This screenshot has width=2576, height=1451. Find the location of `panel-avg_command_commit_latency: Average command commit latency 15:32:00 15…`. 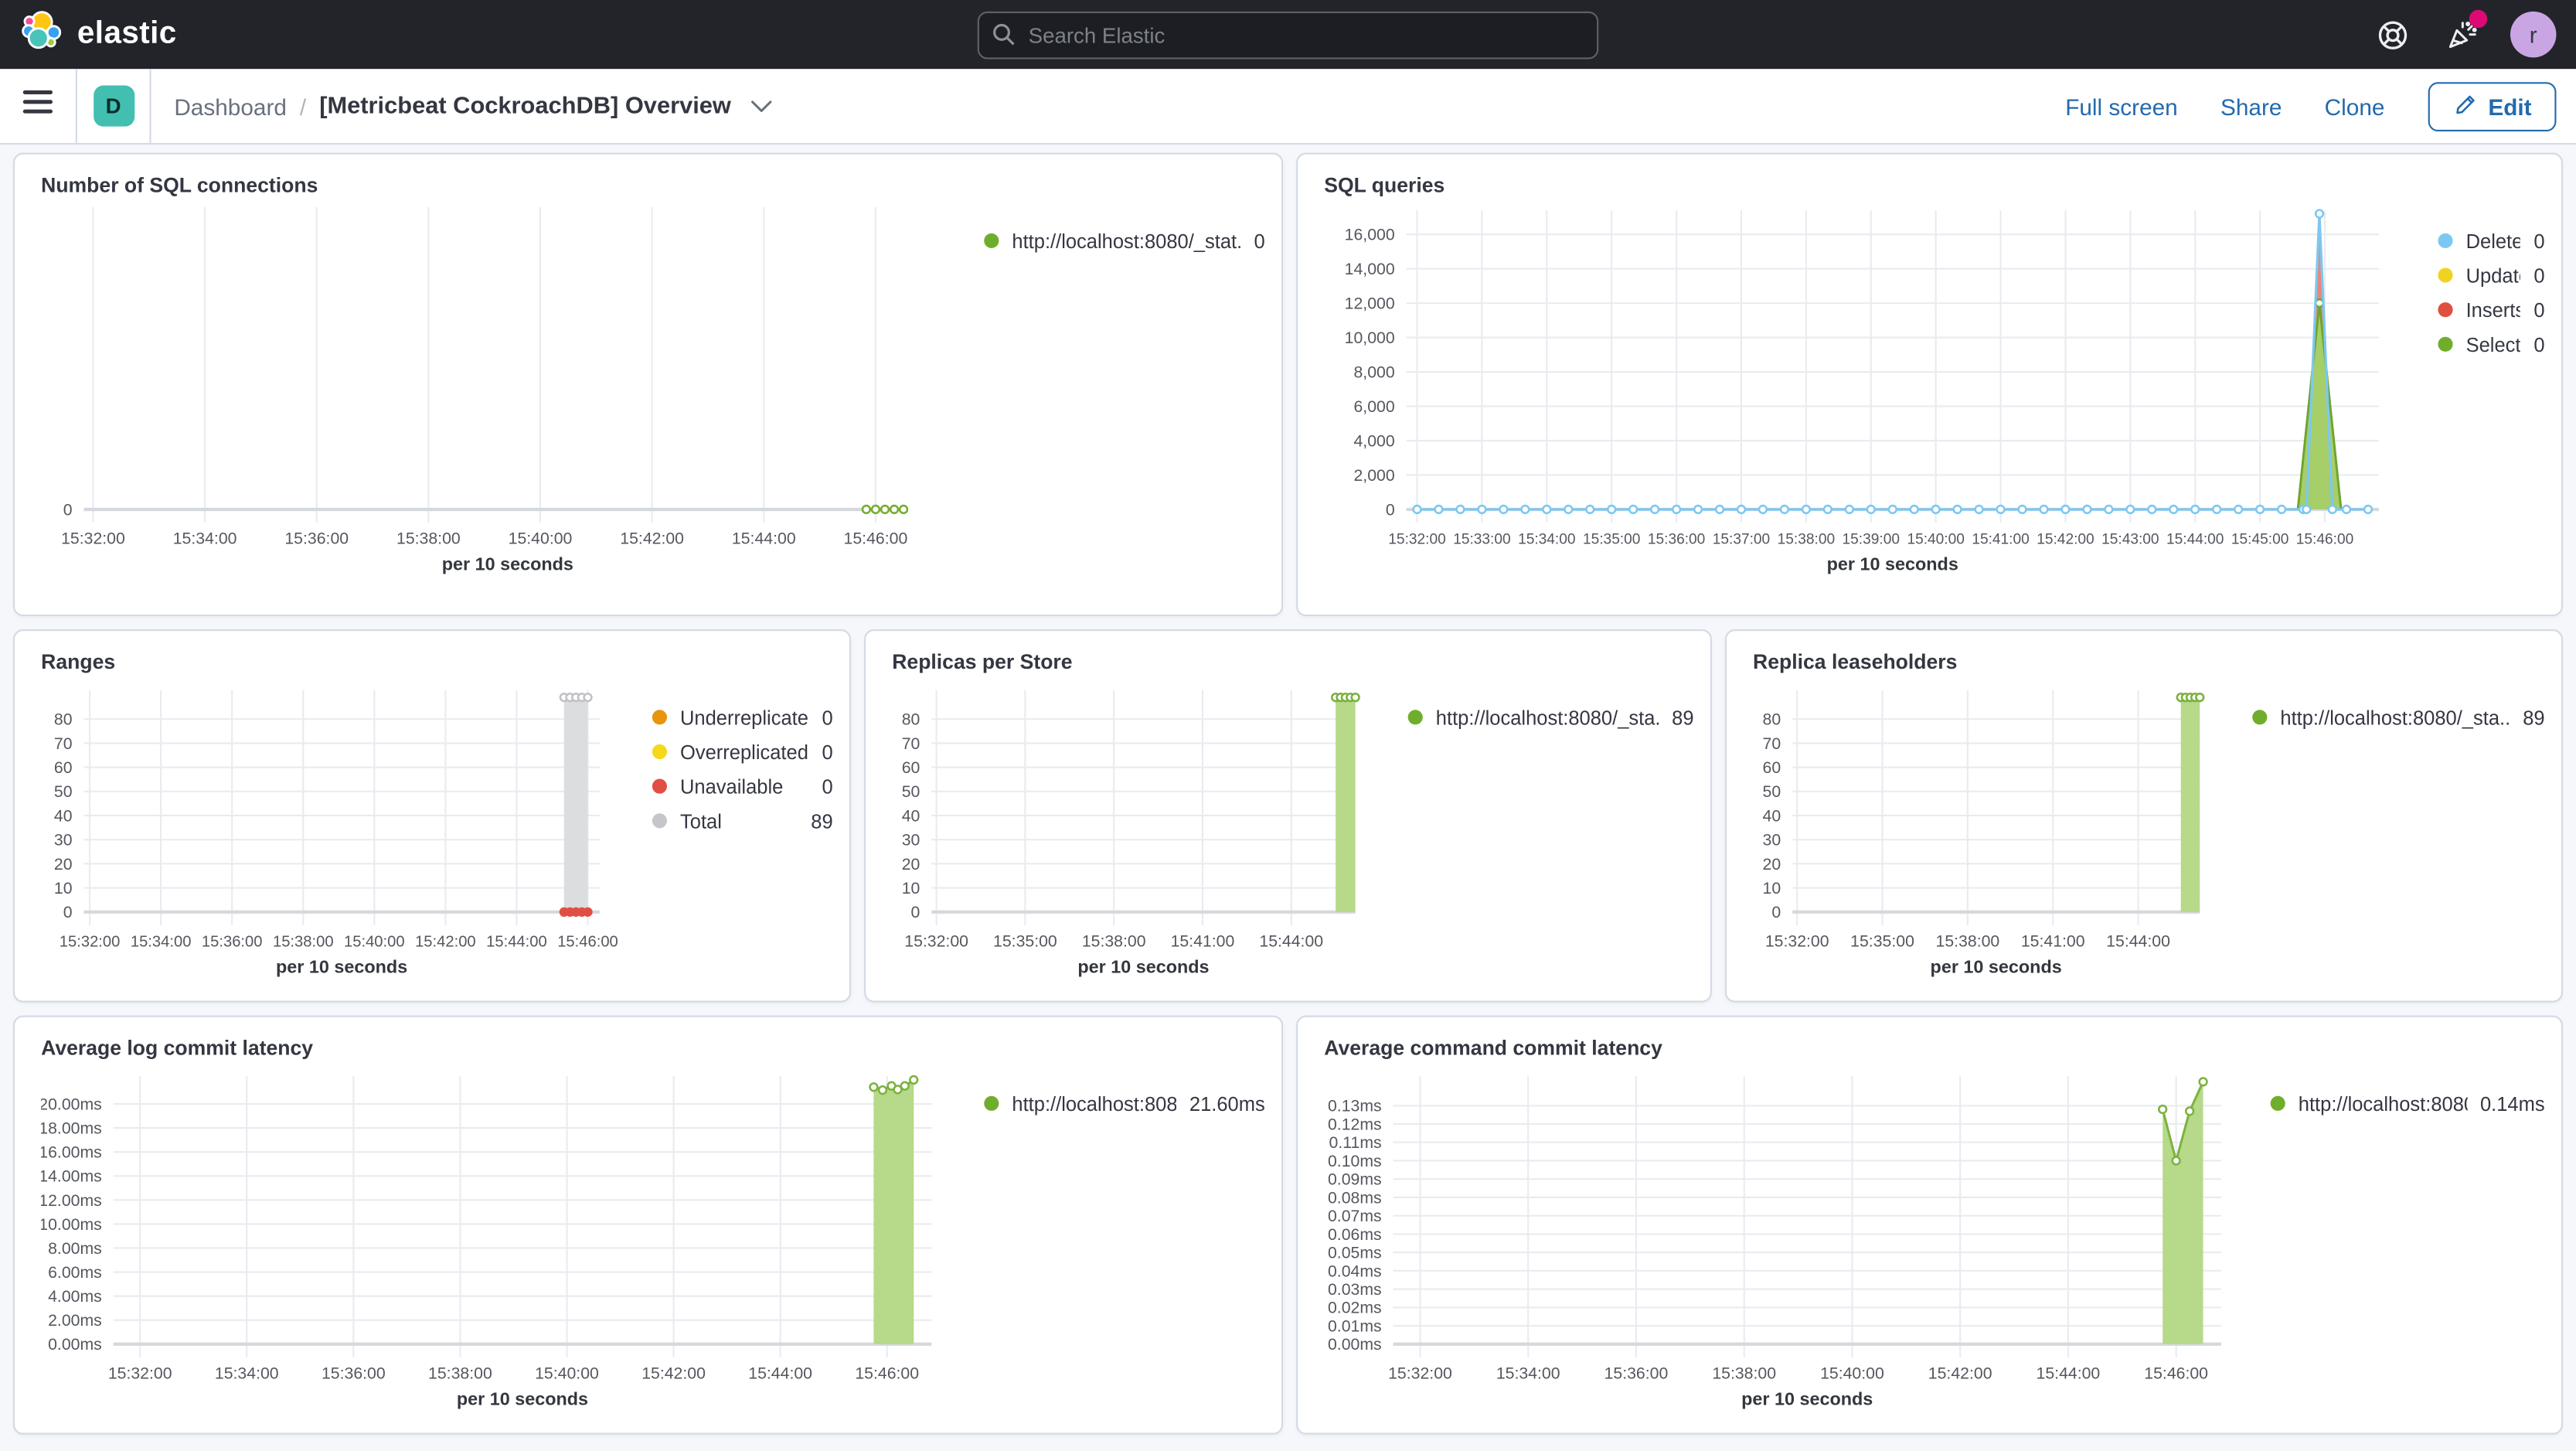

panel-avg_command_commit_latency: Average command commit latency 15:32:00 15… is located at coordinates (1929, 1225).